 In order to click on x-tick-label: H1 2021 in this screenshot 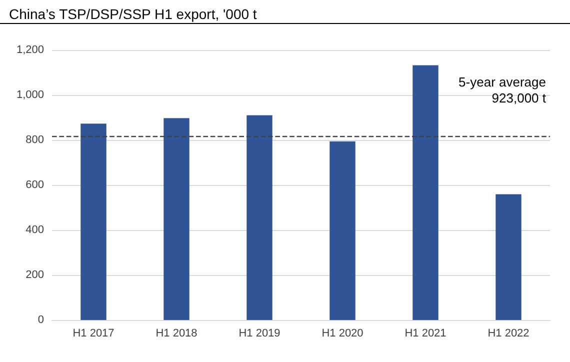, I will do `click(425, 334)`.